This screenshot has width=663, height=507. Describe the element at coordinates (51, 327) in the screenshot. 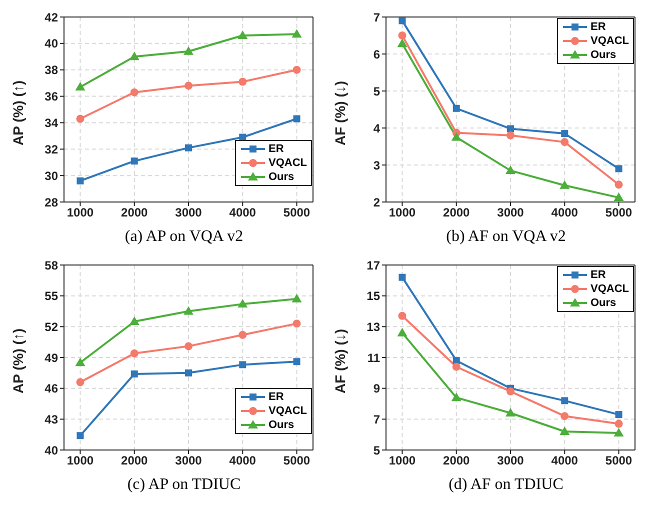

I see `y-tick-label: 52` at that location.